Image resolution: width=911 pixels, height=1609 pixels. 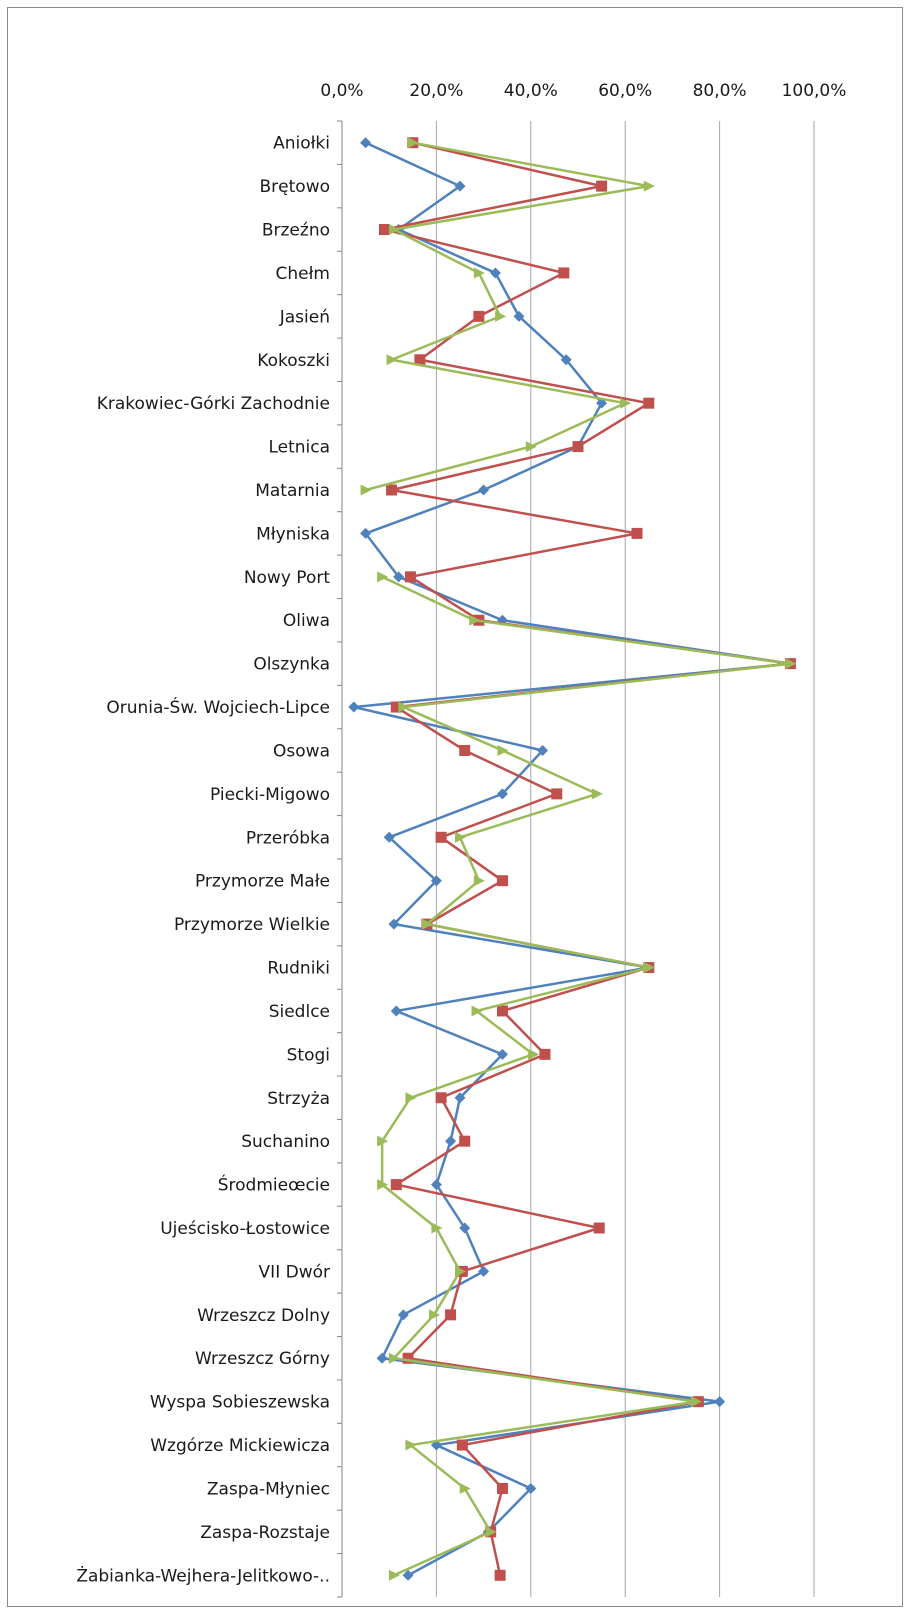 What do you see at coordinates (218, 707) in the screenshot?
I see `category-label: Orunia-Św. Wojciech-Lipce` at bounding box center [218, 707].